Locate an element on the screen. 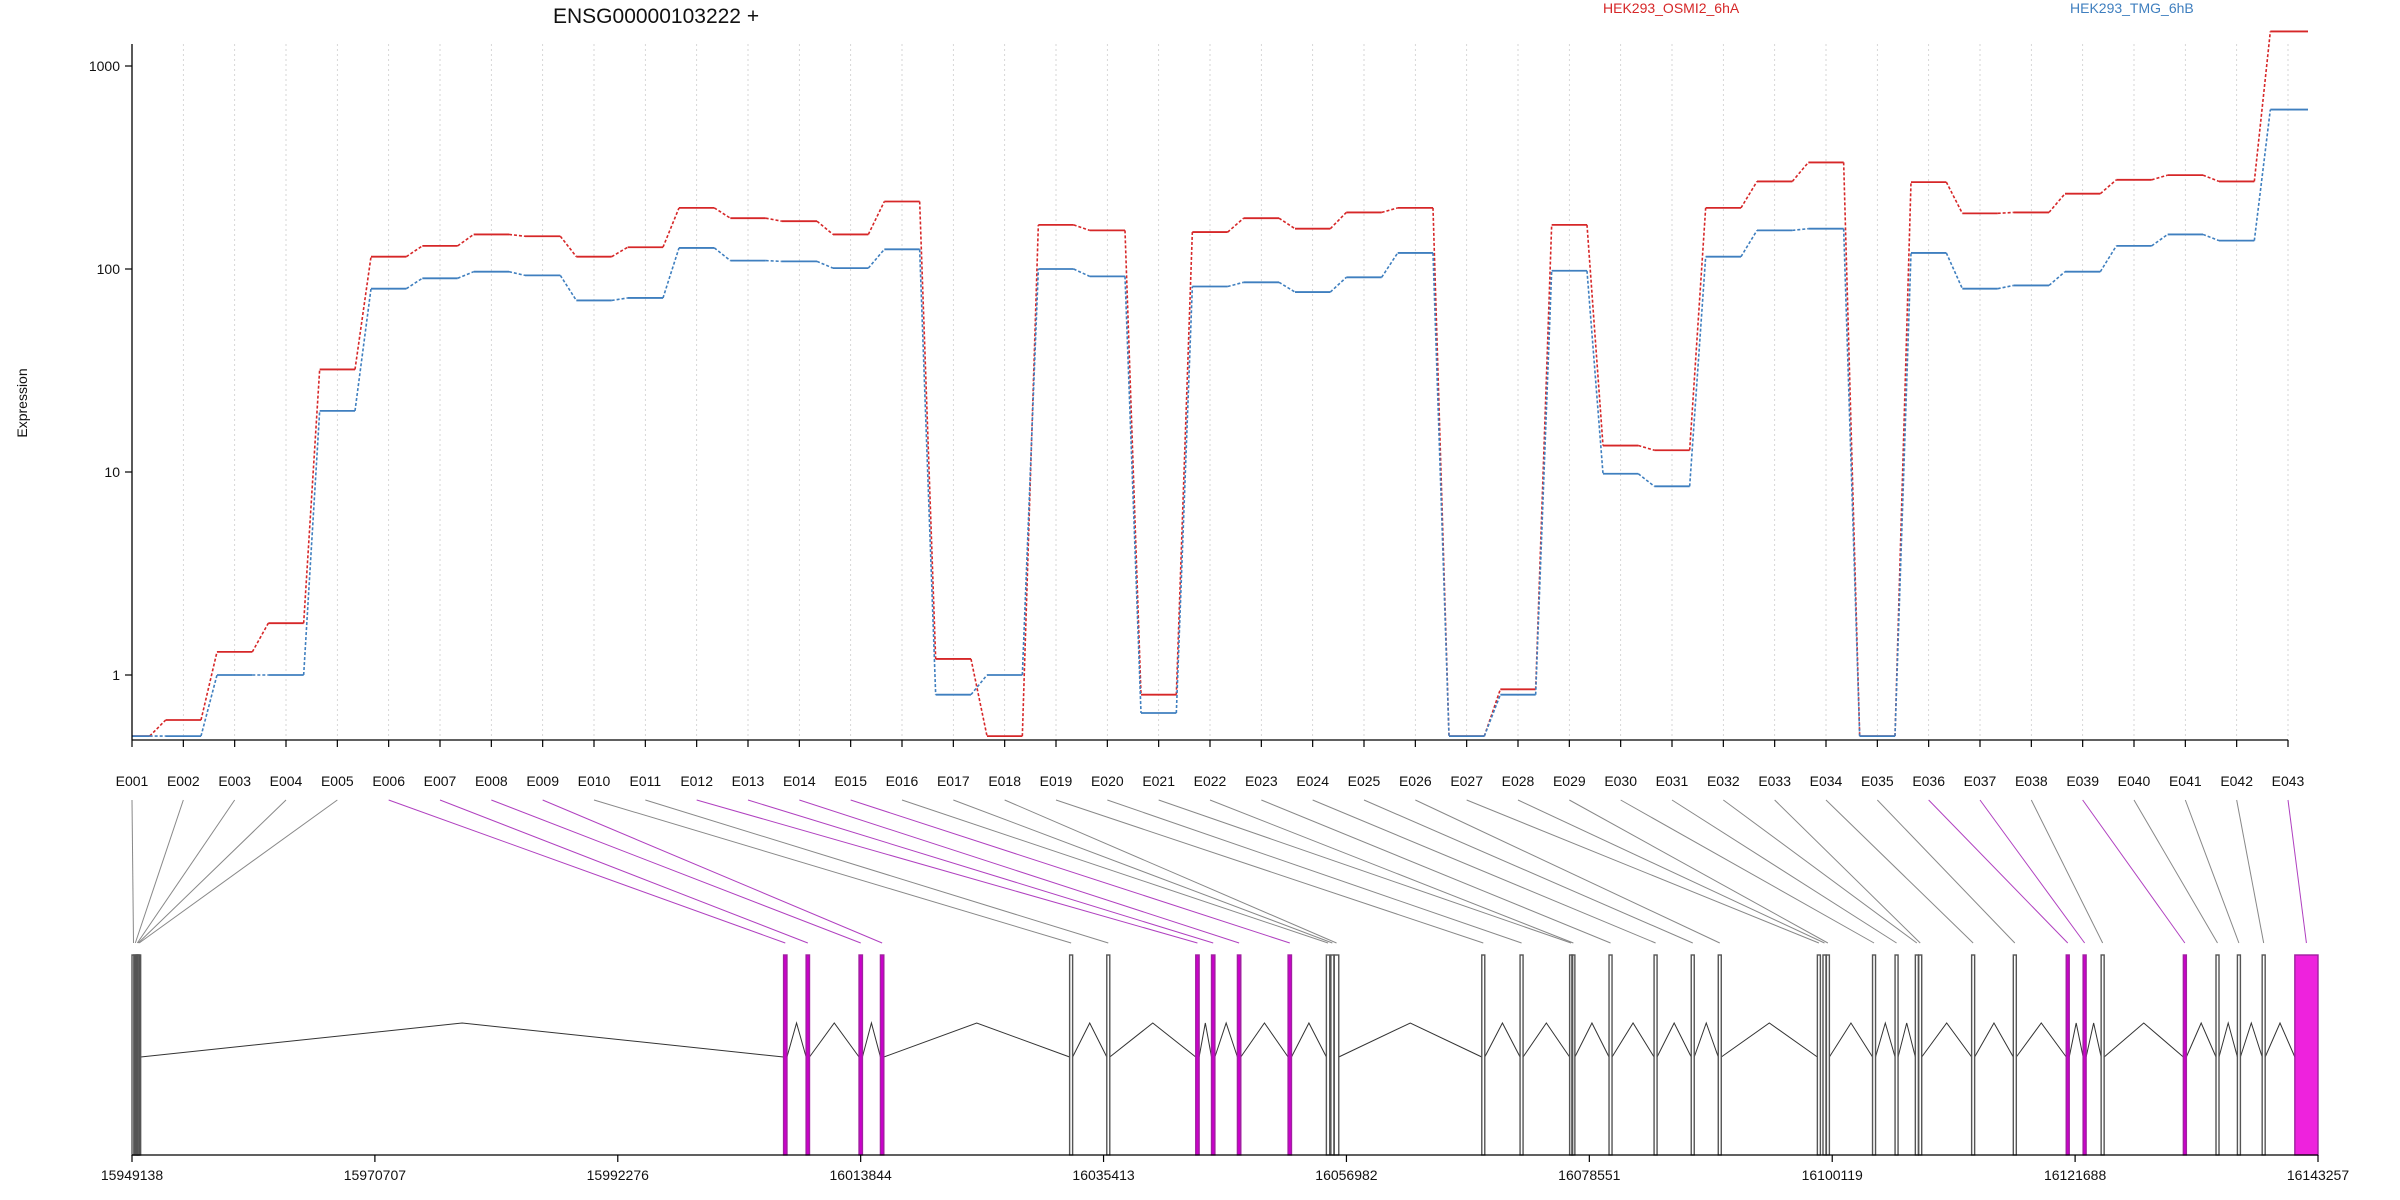  genomic-tick-label: 16100119 is located at coordinates (1832, 1175).